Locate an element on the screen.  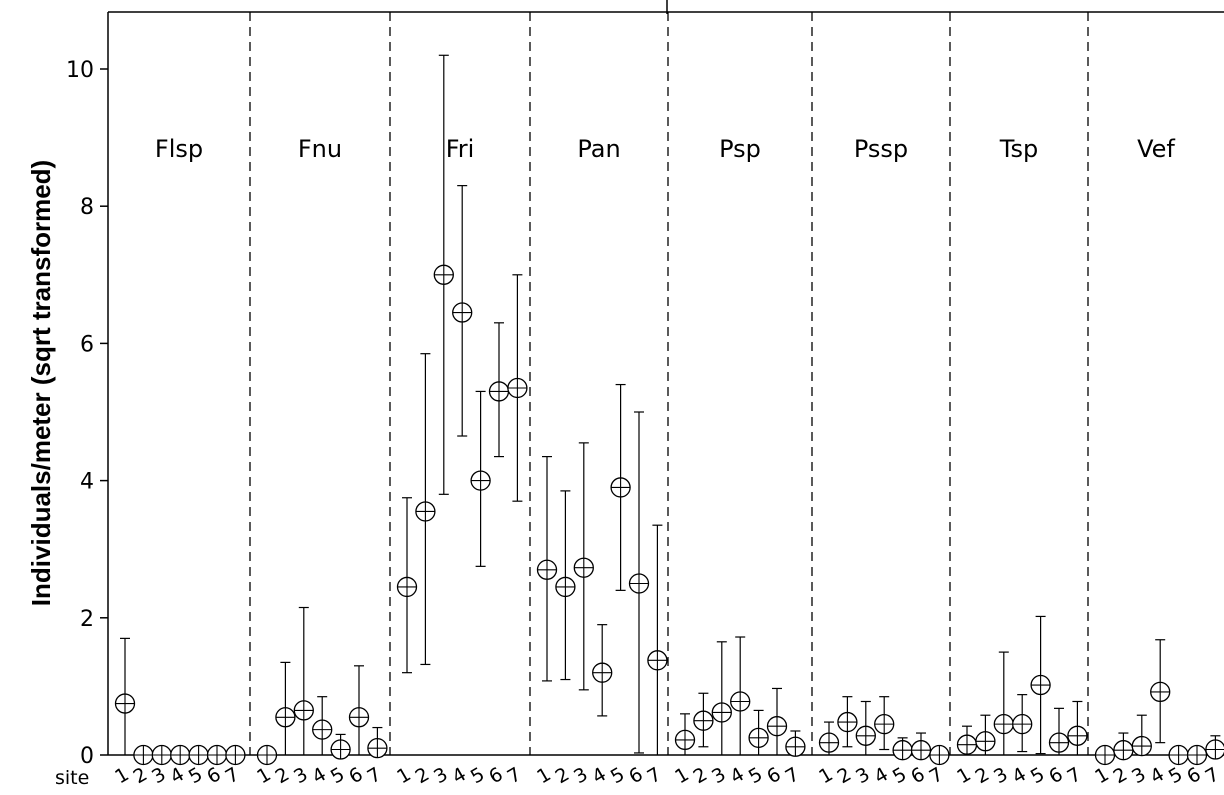
y-tick-label: 8 is located at coordinates (87, 207).